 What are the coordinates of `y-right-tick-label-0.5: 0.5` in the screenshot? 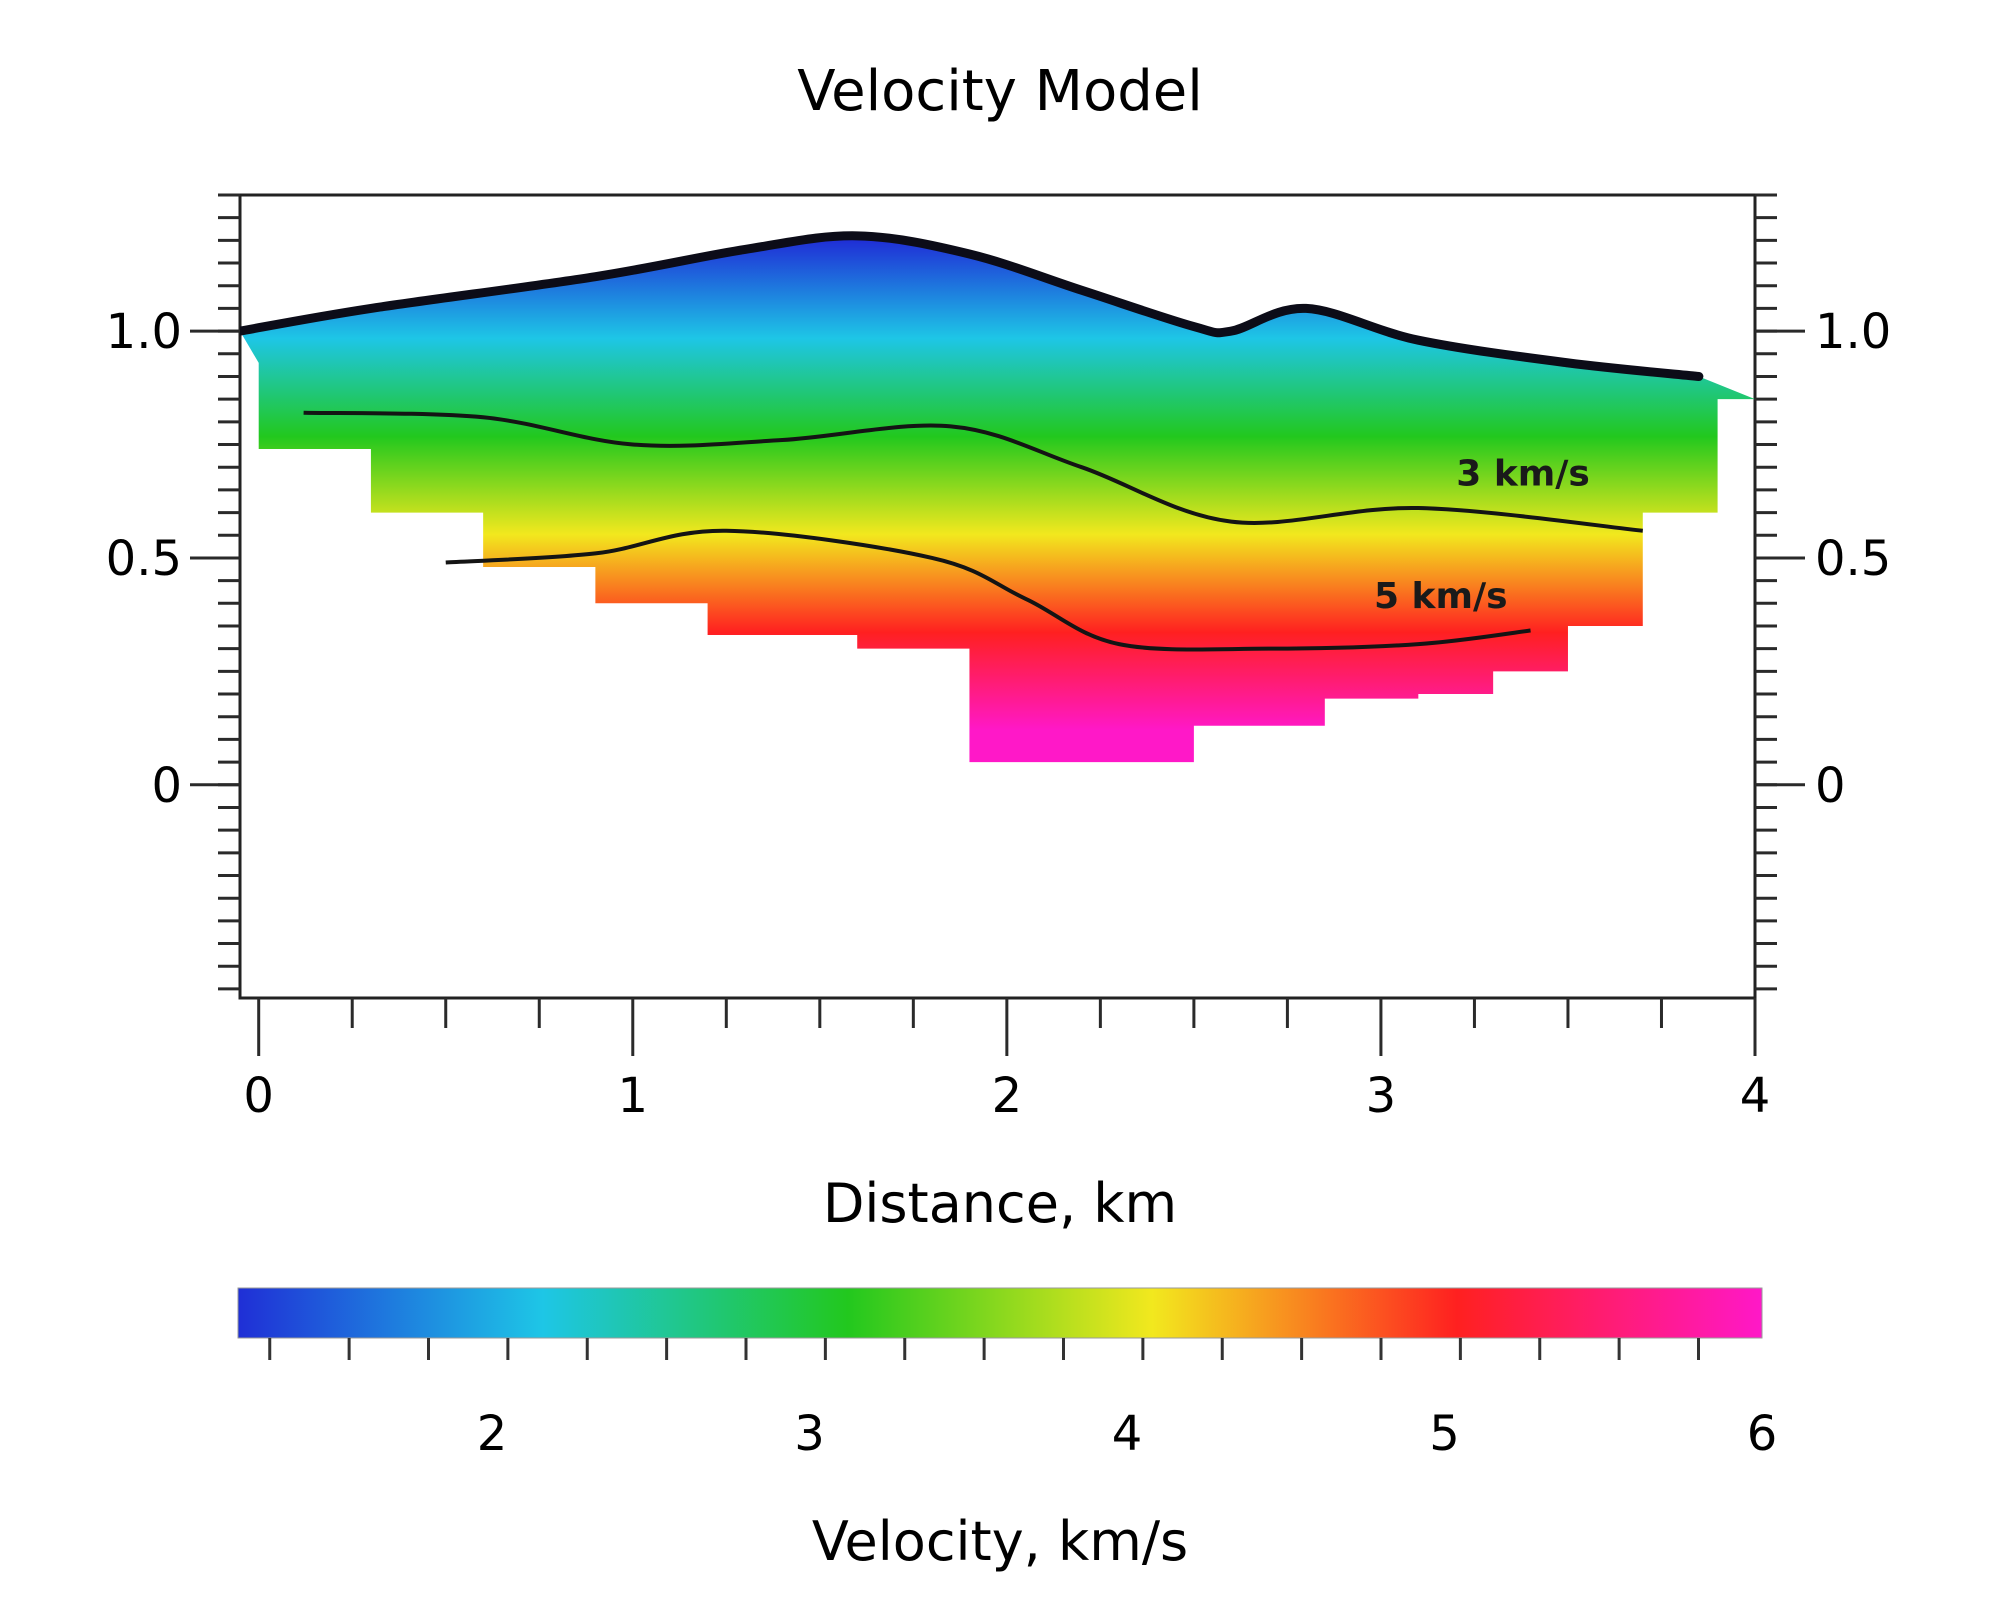 It's located at (1853, 559).